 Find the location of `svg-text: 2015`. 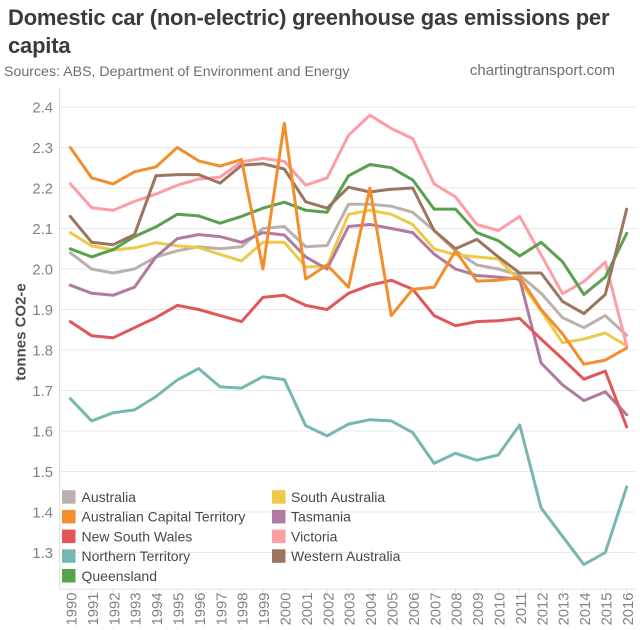

svg-text: 2015 is located at coordinates (608, 609).